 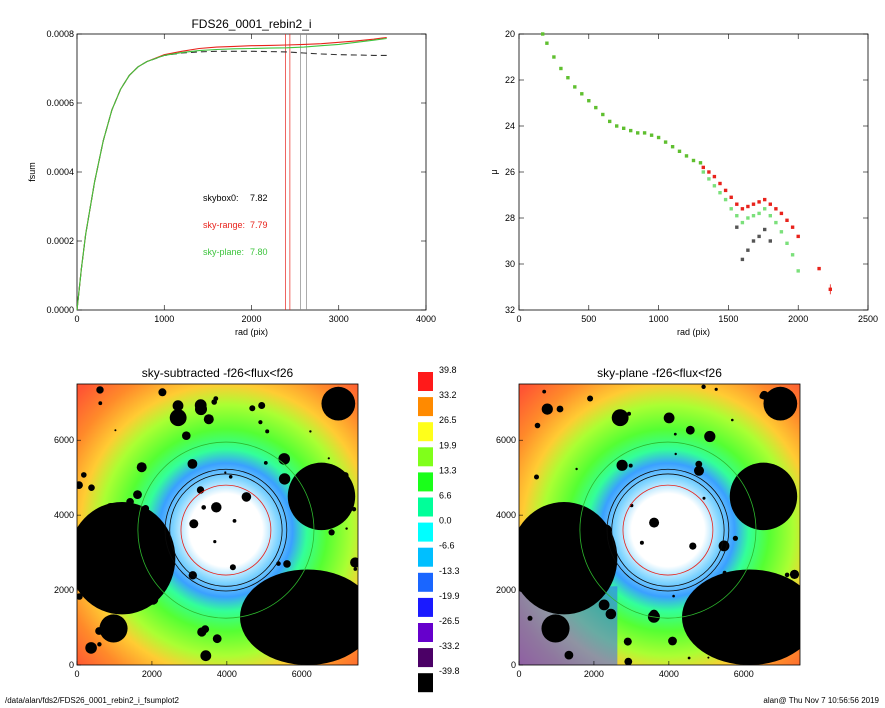 What do you see at coordinates (64, 440) in the screenshot?
I see `img1-ytick-label: 6000` at bounding box center [64, 440].